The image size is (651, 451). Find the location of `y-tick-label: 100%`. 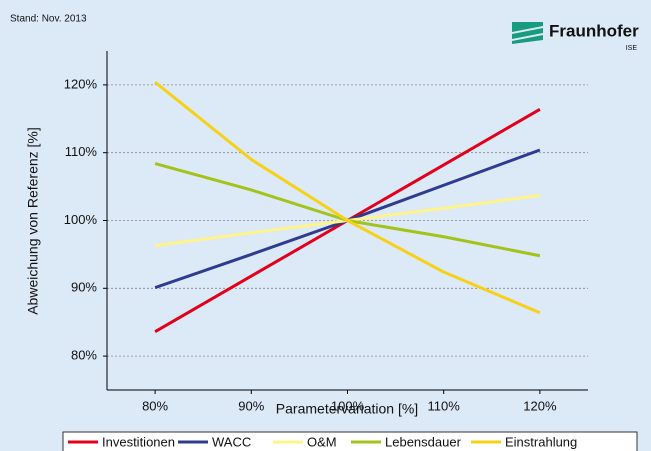

y-tick-label: 100% is located at coordinates (81, 219).